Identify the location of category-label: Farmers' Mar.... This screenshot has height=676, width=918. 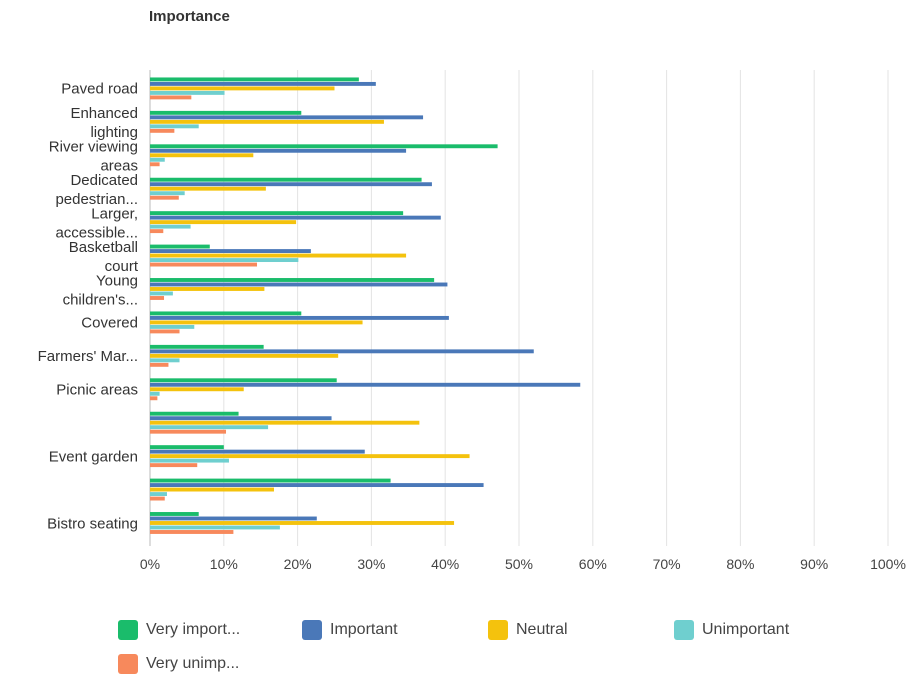
(88, 356).